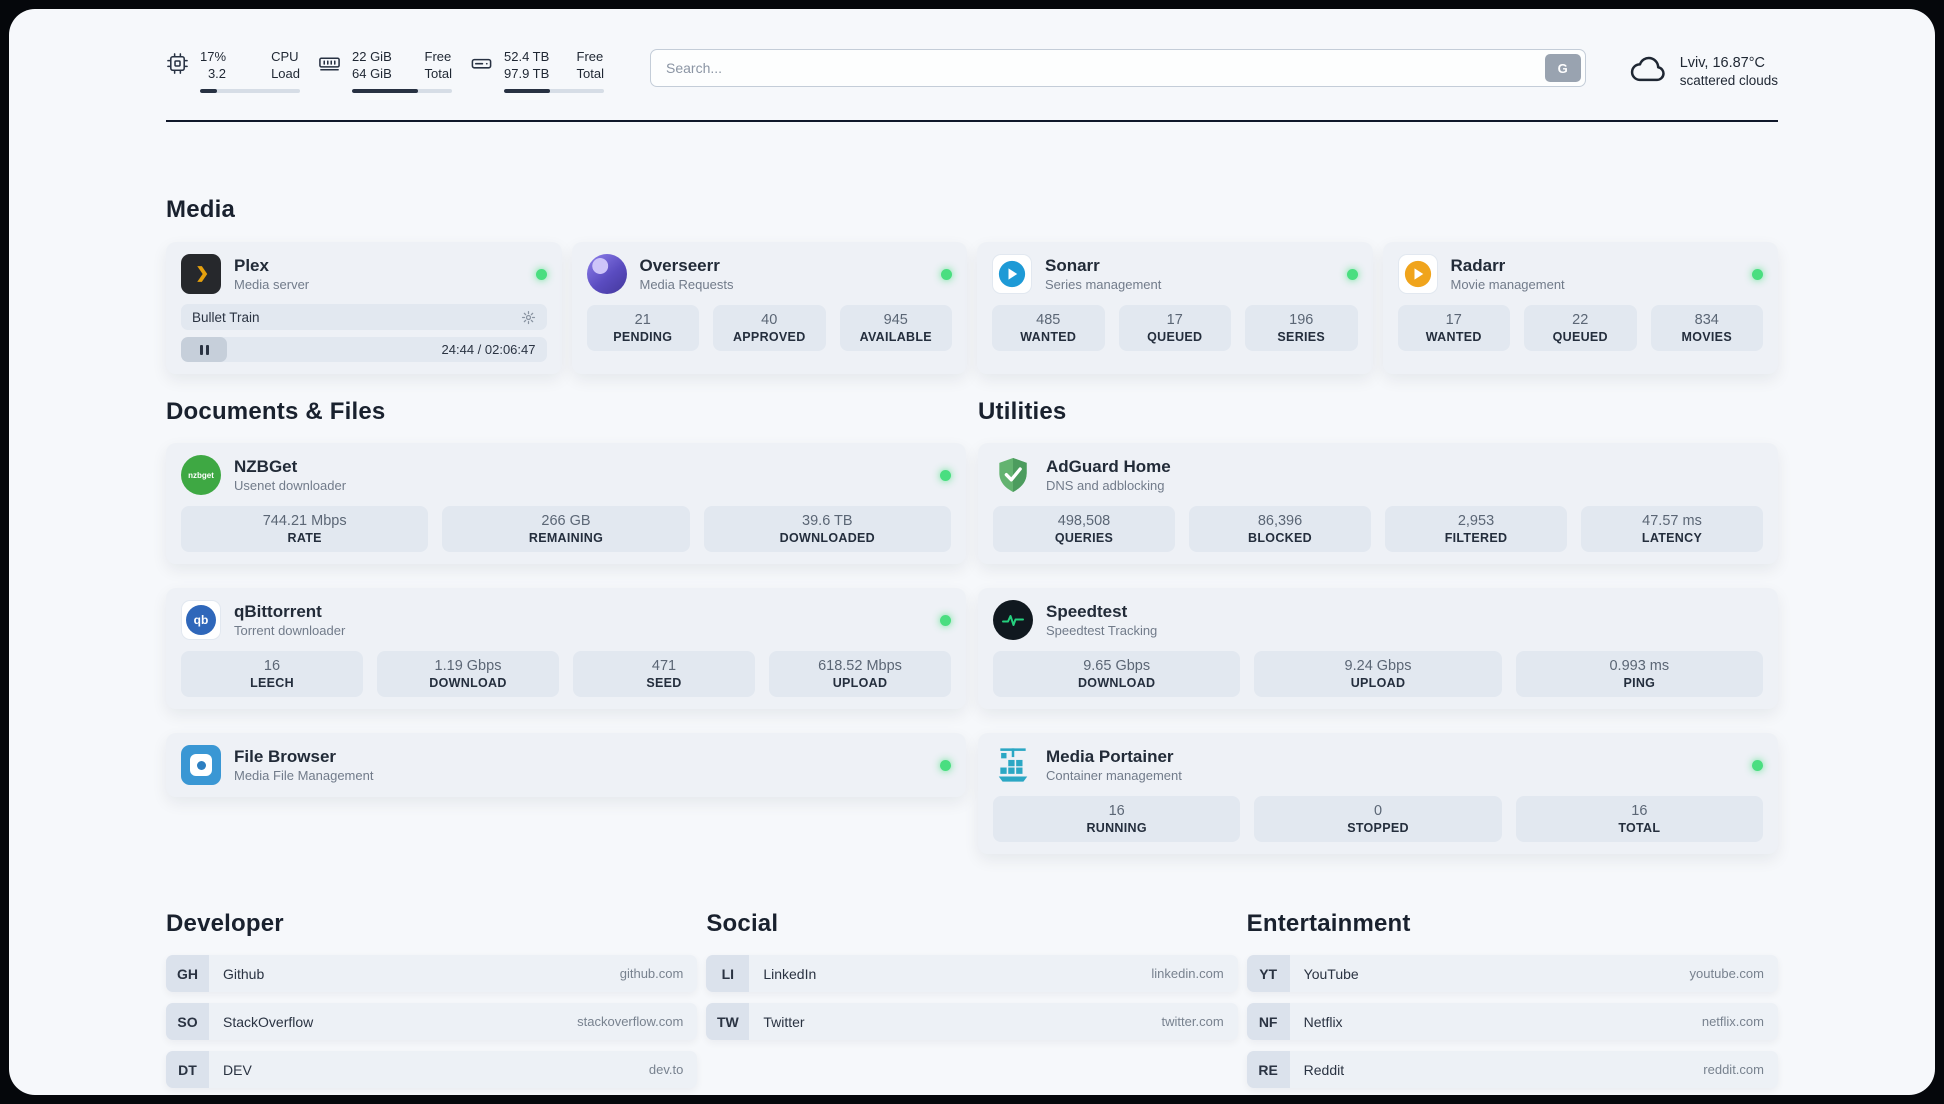 The height and width of the screenshot is (1104, 1944). Describe the element at coordinates (528, 317) in the screenshot. I see `gear-icon` at that location.